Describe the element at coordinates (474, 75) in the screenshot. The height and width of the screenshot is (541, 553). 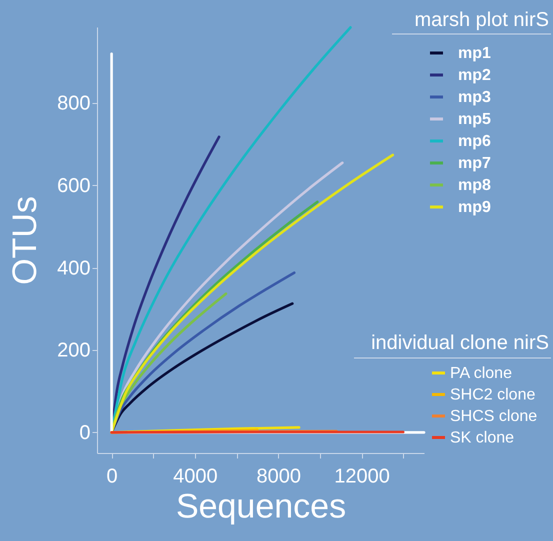
I see `legend-label: mp2` at that location.